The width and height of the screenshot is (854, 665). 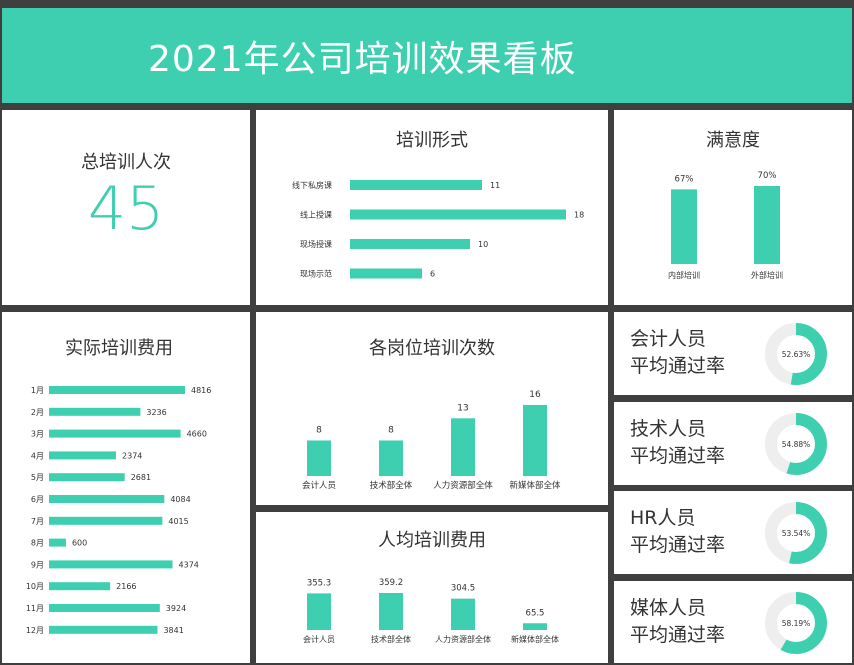 What do you see at coordinates (37, 390) in the screenshot?
I see `category-label: 1月` at bounding box center [37, 390].